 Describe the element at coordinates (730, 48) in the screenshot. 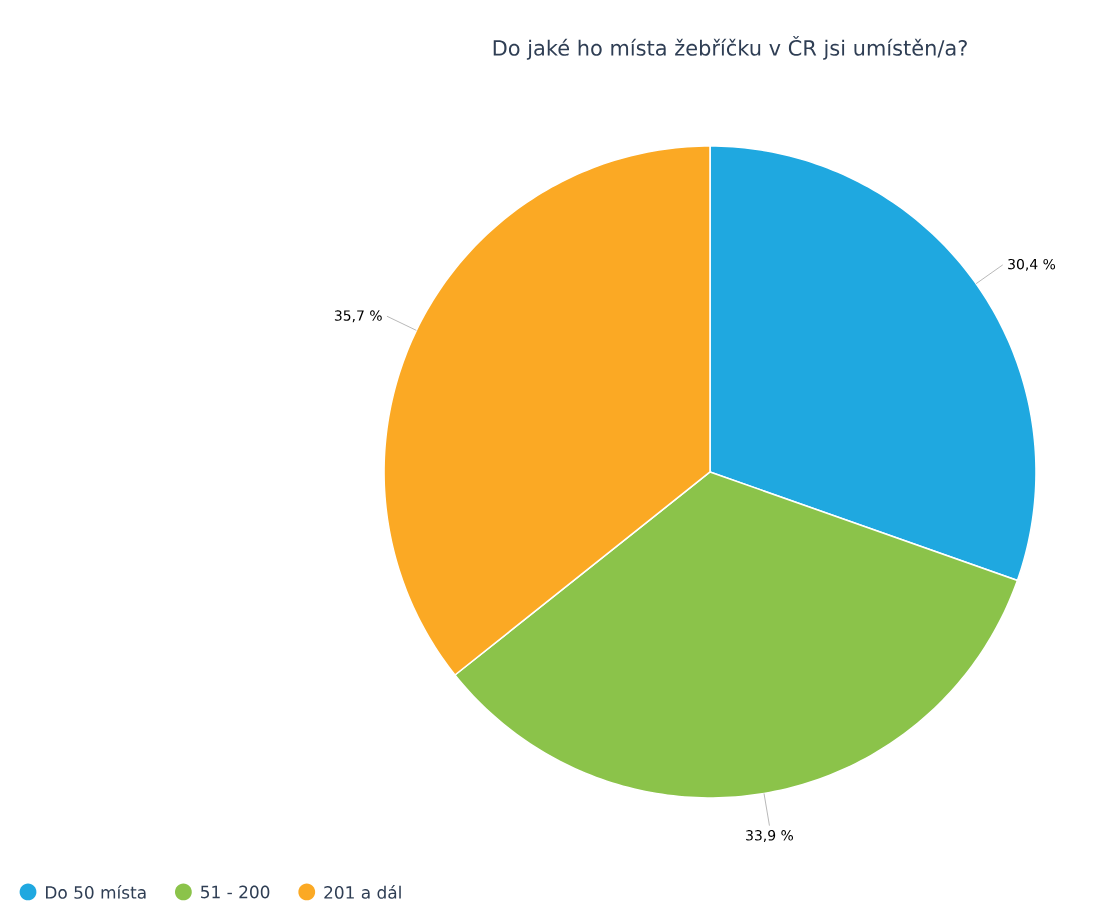

I see `chart-title: Do jaké ho místa žebříčku v ČR jsi umístěn/a?` at that location.